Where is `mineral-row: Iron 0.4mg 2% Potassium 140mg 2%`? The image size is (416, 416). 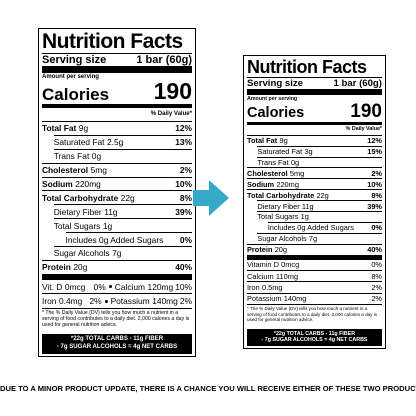 mineral-row: Iron 0.4mg 2% Potassium 140mg 2% is located at coordinates (117, 300).